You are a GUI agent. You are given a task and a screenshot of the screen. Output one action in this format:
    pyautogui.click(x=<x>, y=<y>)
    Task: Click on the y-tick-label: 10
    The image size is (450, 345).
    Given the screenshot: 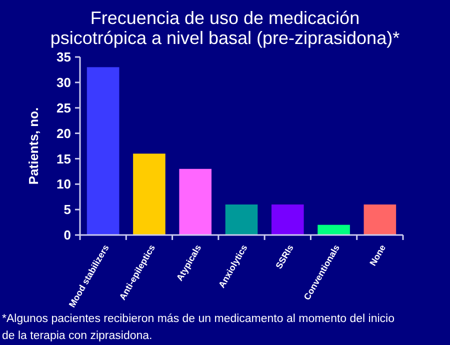 What is the action you would take?
    pyautogui.click(x=63, y=184)
    